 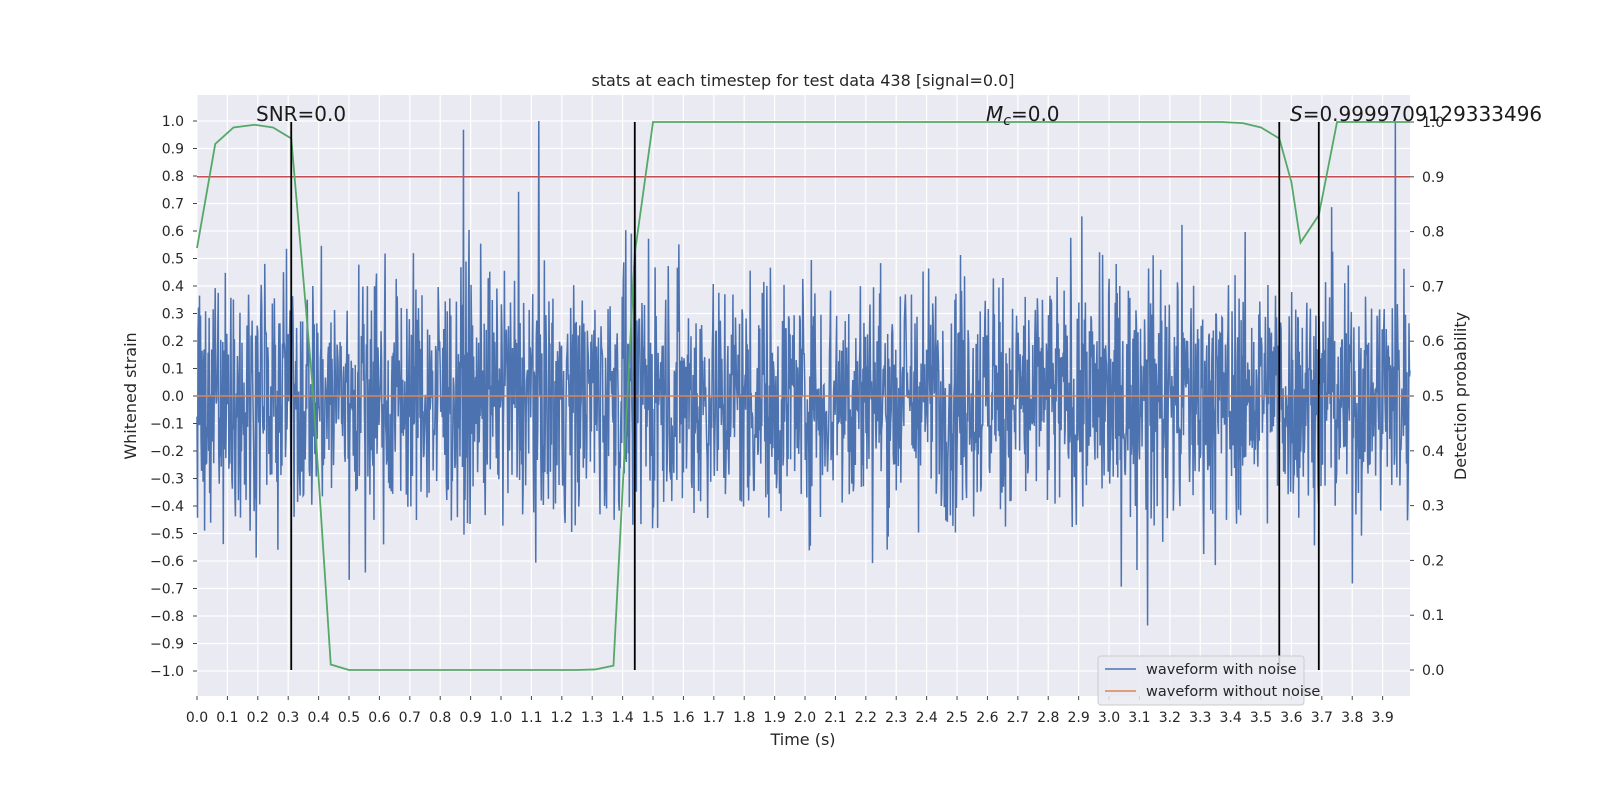 What do you see at coordinates (1078, 718) in the screenshot?
I see `x-tick-label: 2.9` at bounding box center [1078, 718].